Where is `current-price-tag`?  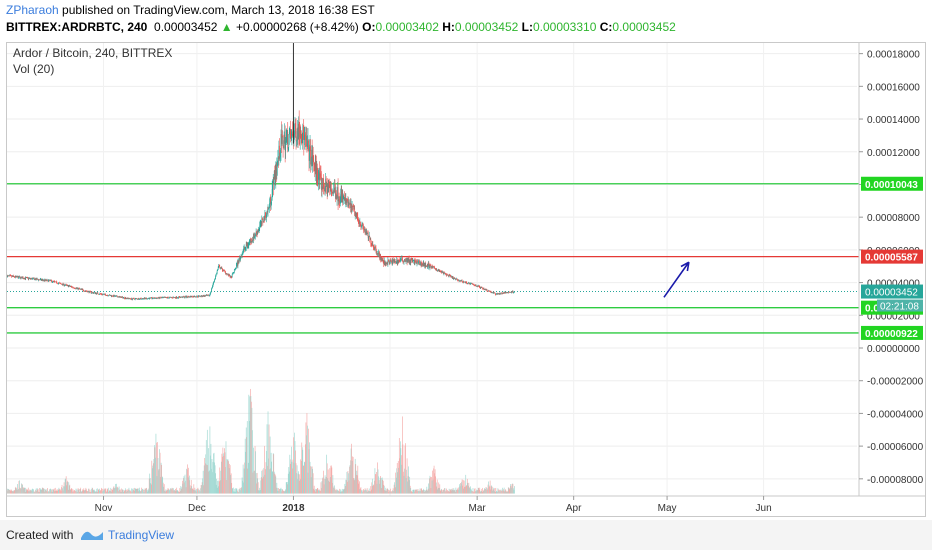
current-price-tag is located at coordinates (892, 291).